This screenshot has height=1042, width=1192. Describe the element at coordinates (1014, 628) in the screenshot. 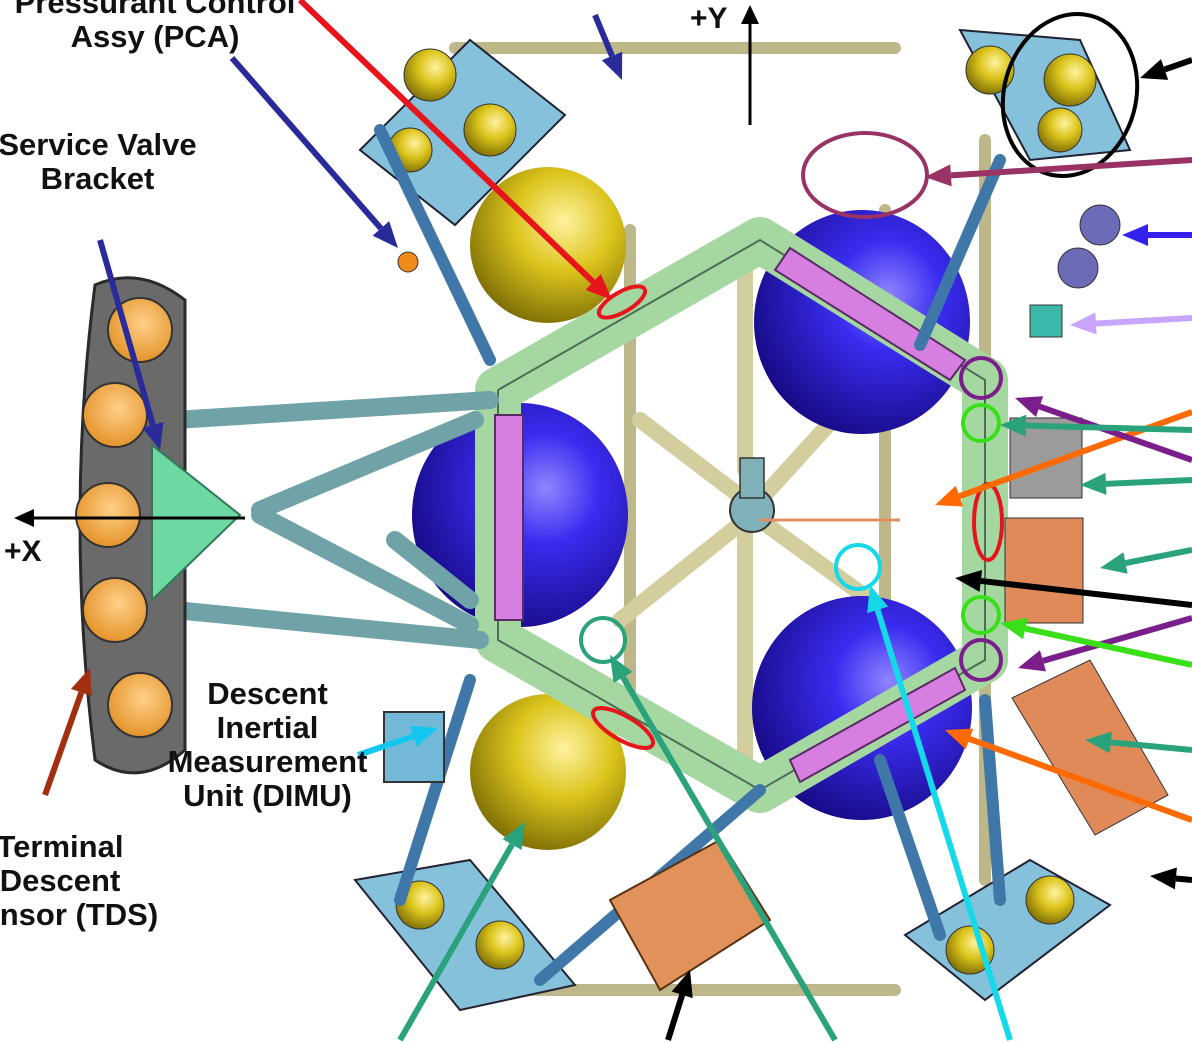

I see `callout-arrowhead-green-lower` at that location.